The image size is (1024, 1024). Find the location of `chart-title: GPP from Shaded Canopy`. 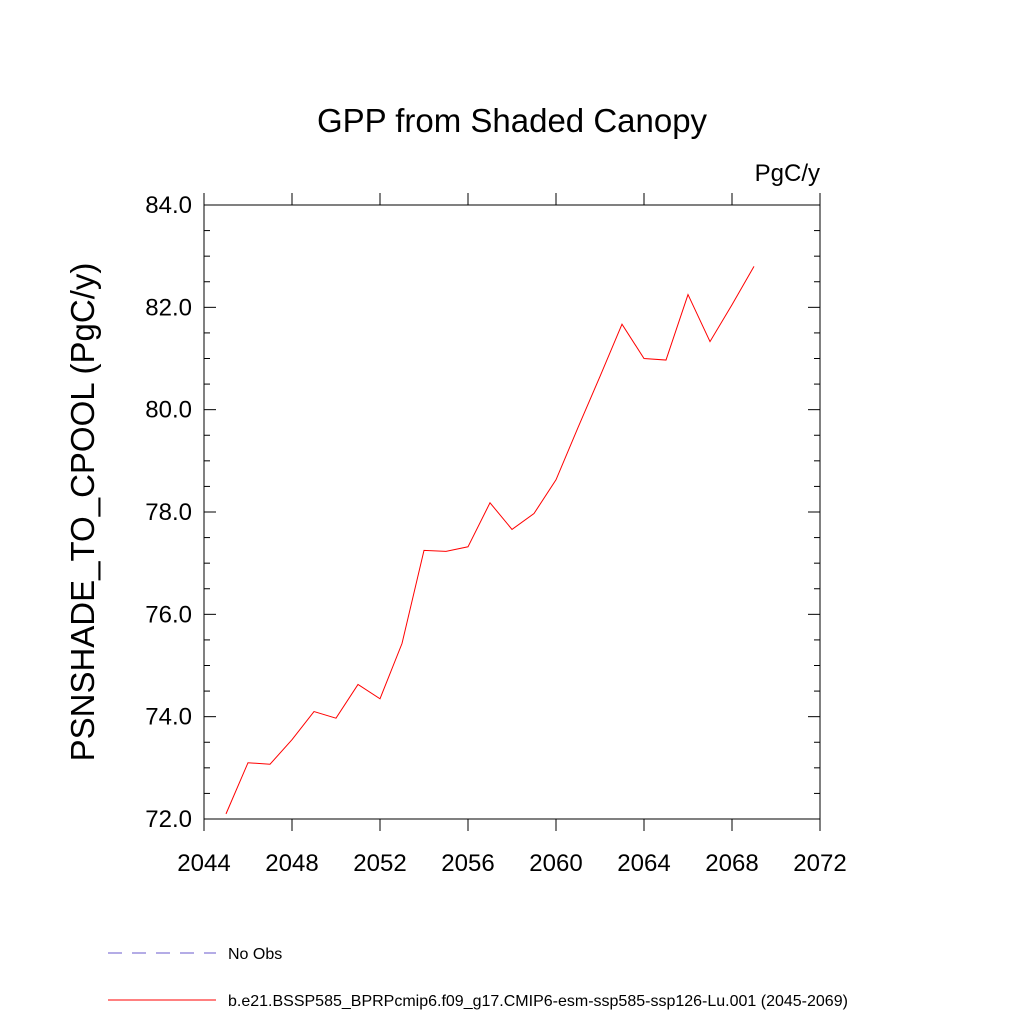

chart-title: GPP from Shaded Canopy is located at coordinates (512, 120).